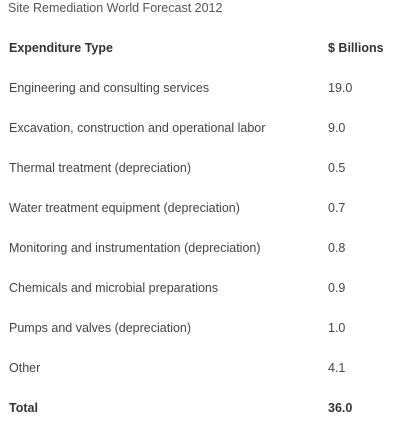 The image size is (402, 428). Describe the element at coordinates (100, 168) in the screenshot. I see `row-type: Thermal treatment (depreciation)` at that location.